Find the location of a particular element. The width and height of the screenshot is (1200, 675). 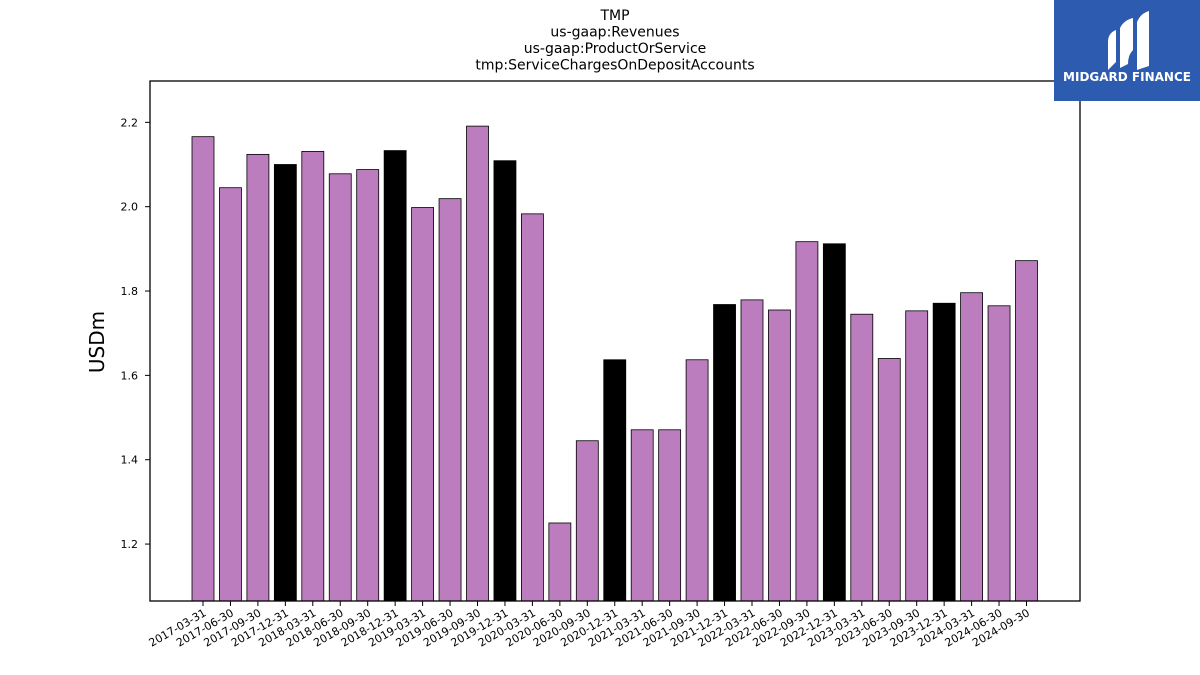

y-tick-label: 1.6 is located at coordinates (130, 375).